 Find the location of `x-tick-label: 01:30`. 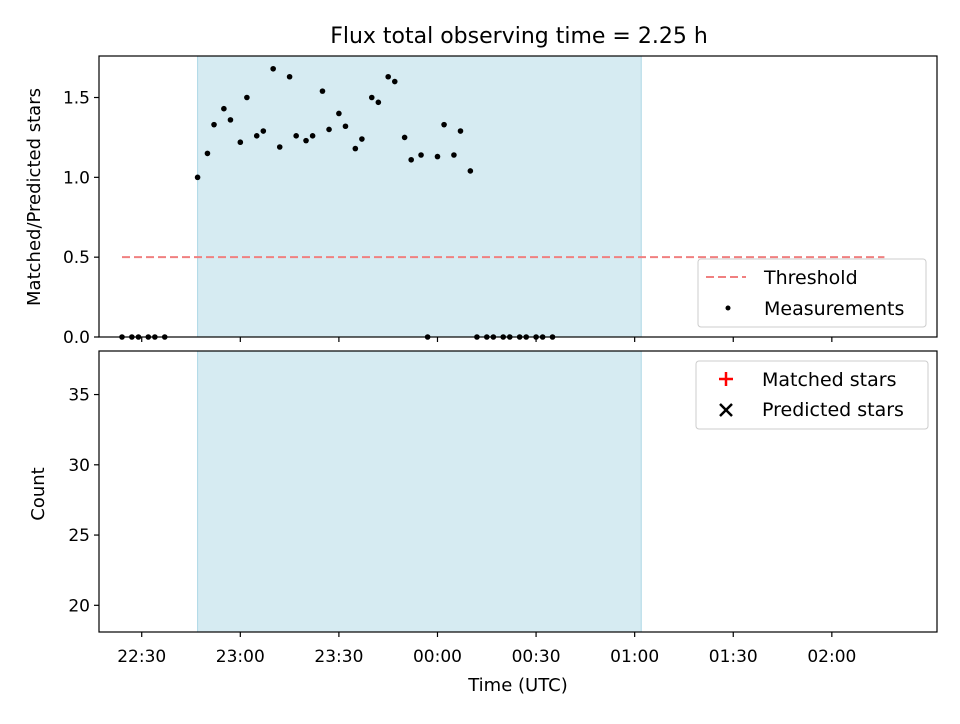

x-tick-label: 01:30 is located at coordinates (733, 657).